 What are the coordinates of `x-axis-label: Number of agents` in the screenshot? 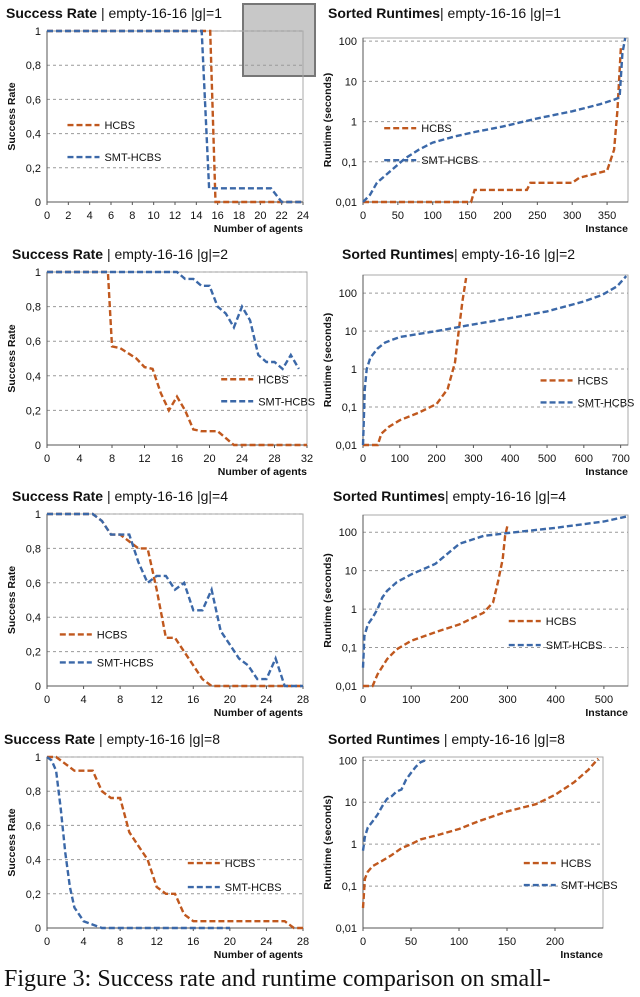 It's located at (258, 955).